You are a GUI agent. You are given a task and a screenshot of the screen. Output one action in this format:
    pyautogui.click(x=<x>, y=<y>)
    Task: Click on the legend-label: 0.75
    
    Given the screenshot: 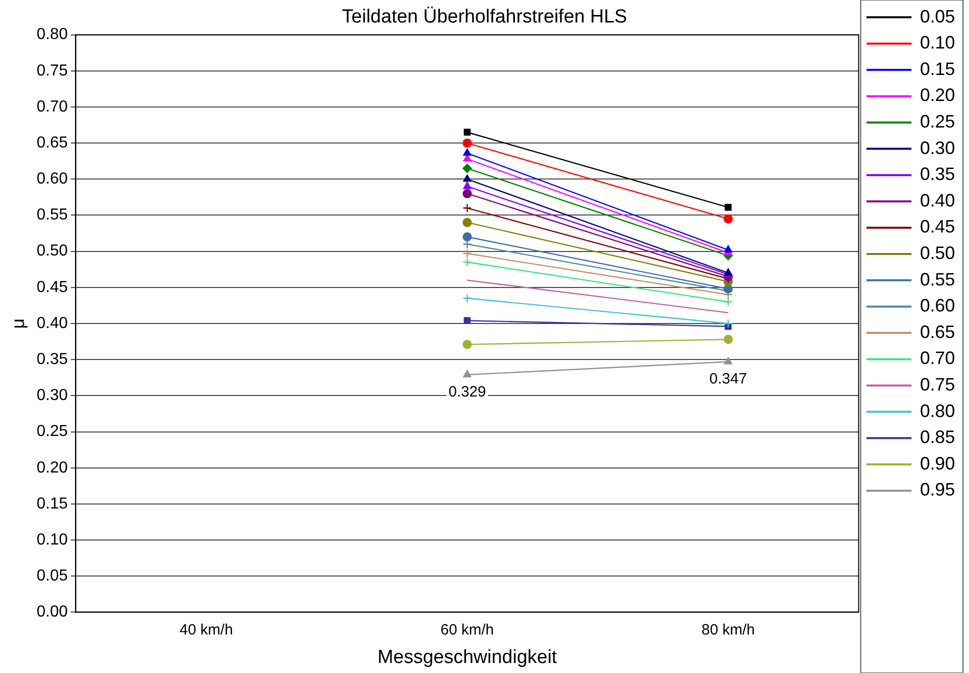 What is the action you would take?
    pyautogui.click(x=938, y=384)
    